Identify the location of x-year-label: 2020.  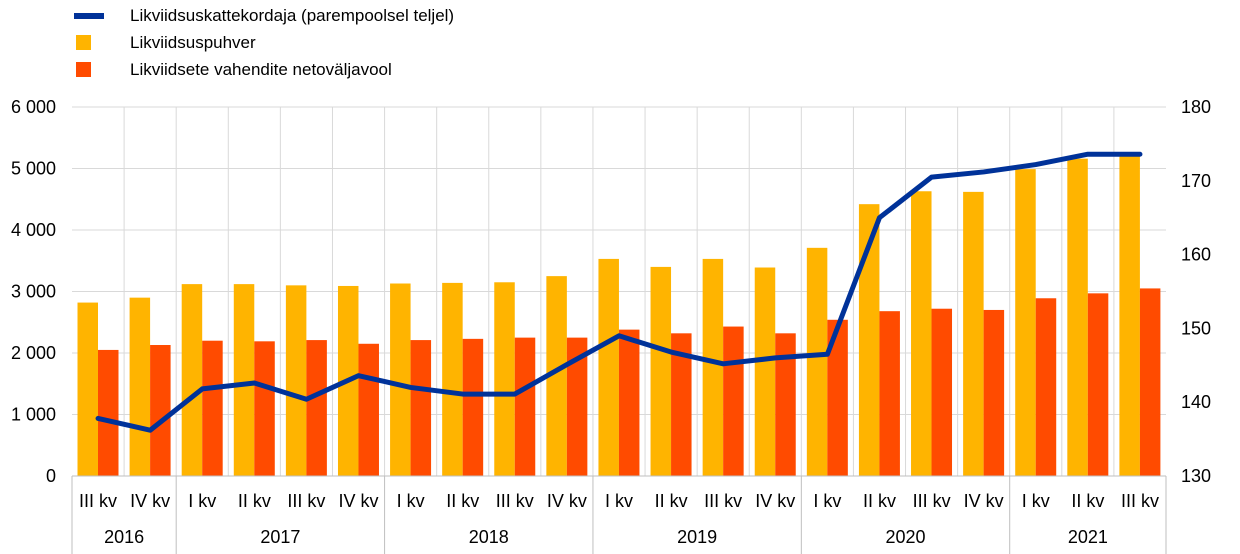
(906, 537).